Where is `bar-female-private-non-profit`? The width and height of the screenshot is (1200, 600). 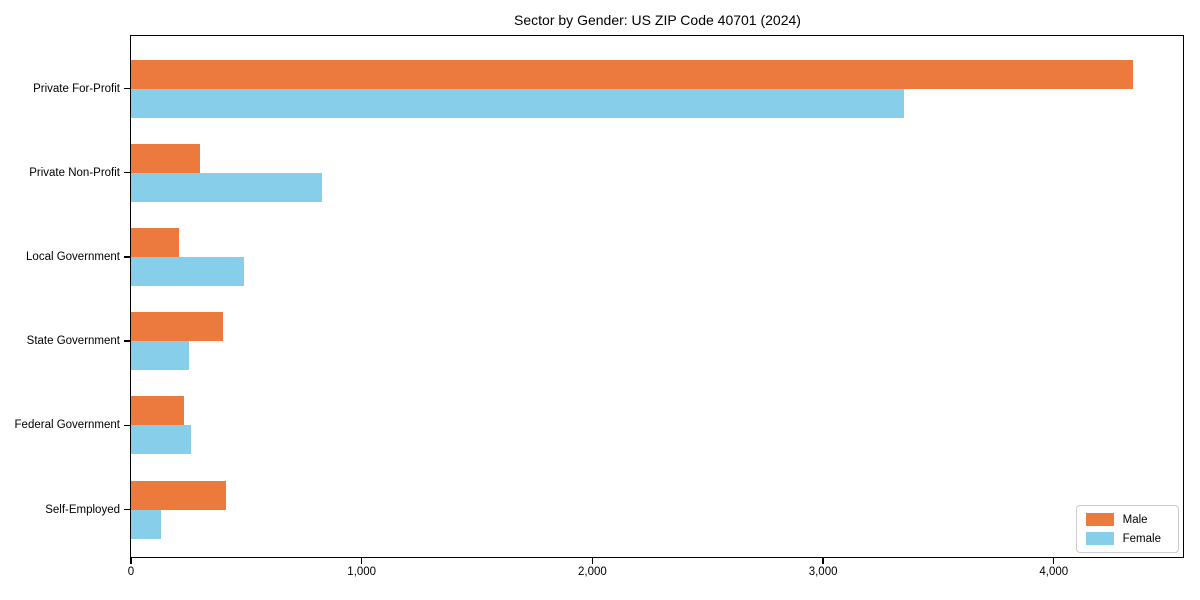
bar-female-private-non-profit is located at coordinates (227, 187).